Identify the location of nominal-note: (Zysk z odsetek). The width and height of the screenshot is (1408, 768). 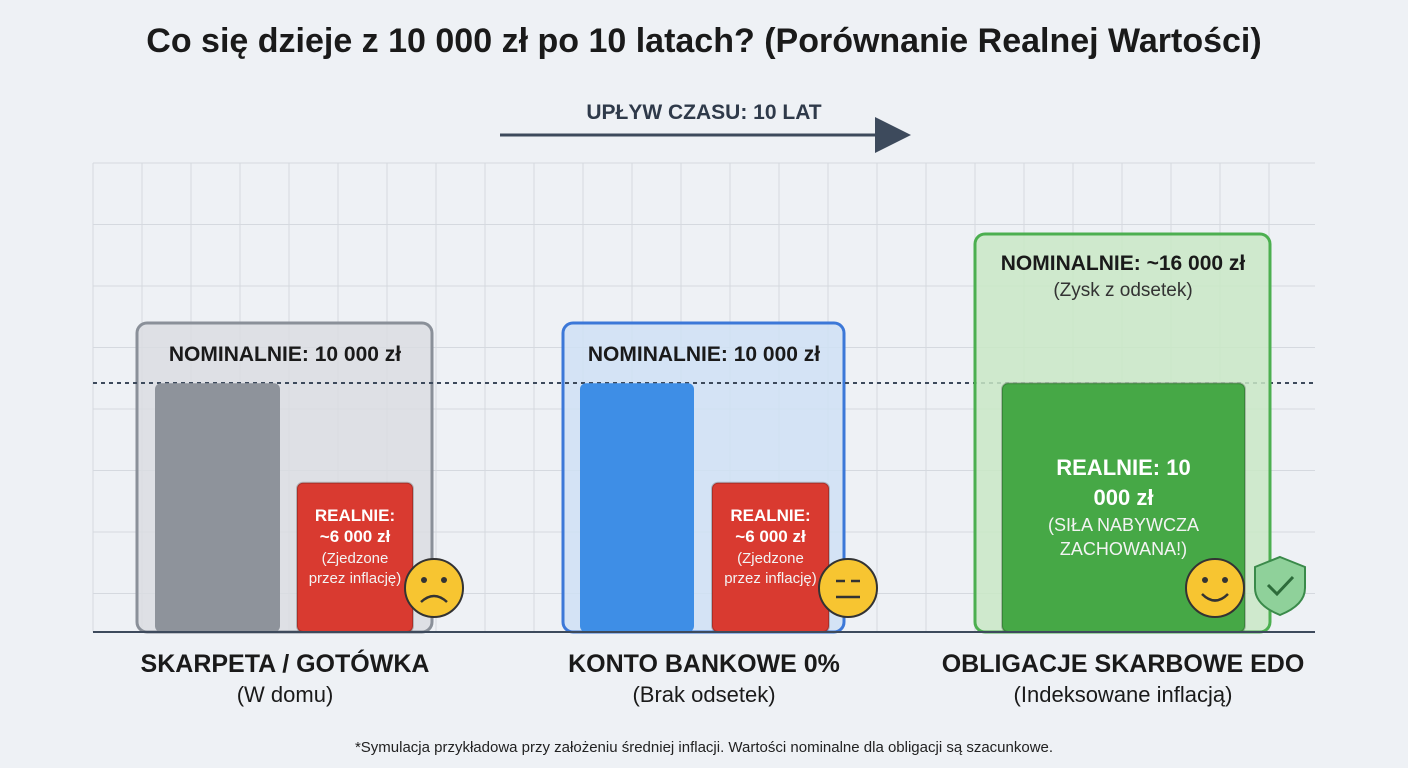
(1123, 290).